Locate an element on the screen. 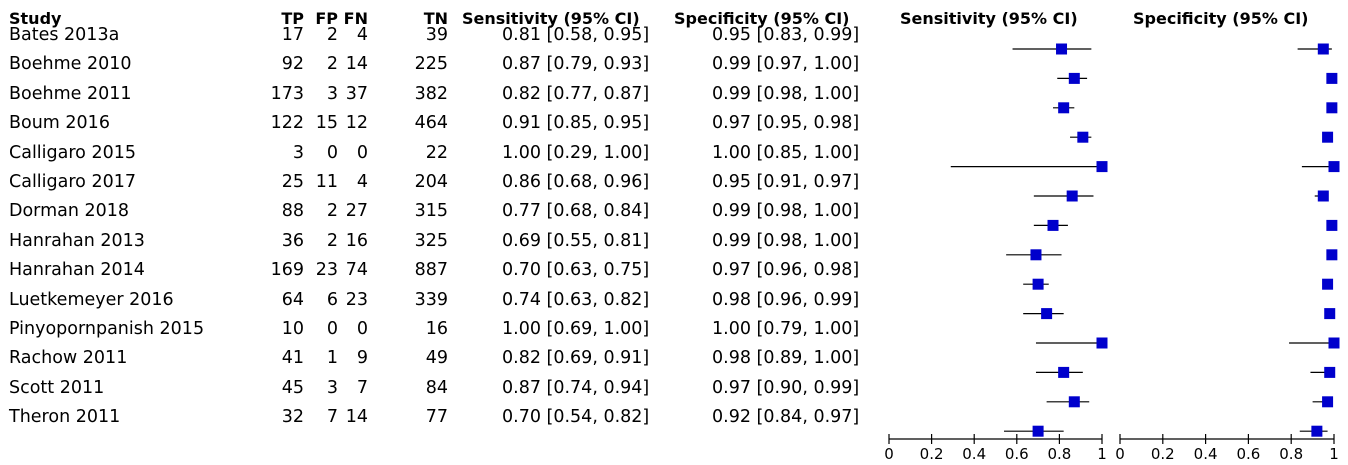 The image size is (1348, 465). fn-value: 7 is located at coordinates (362, 387).